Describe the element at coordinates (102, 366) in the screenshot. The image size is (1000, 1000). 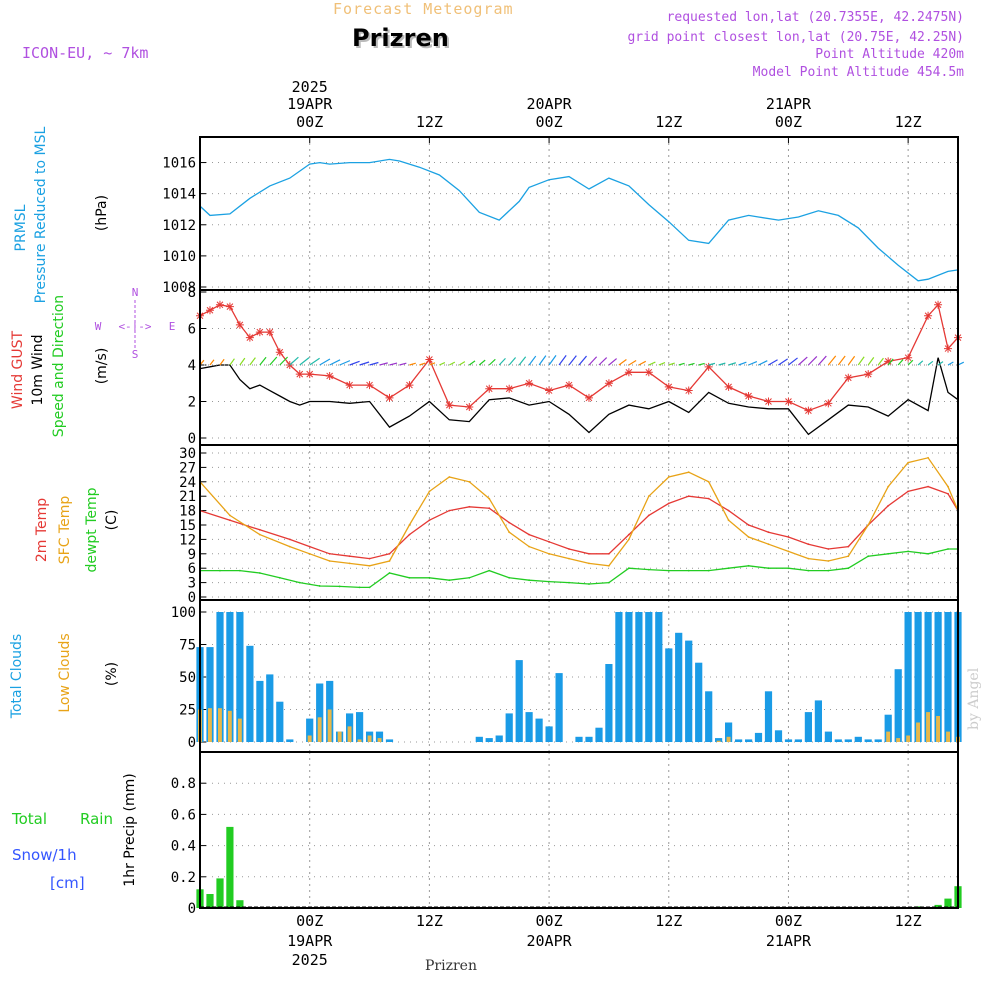
I see `wind-label-unit: (m/s)` at that location.